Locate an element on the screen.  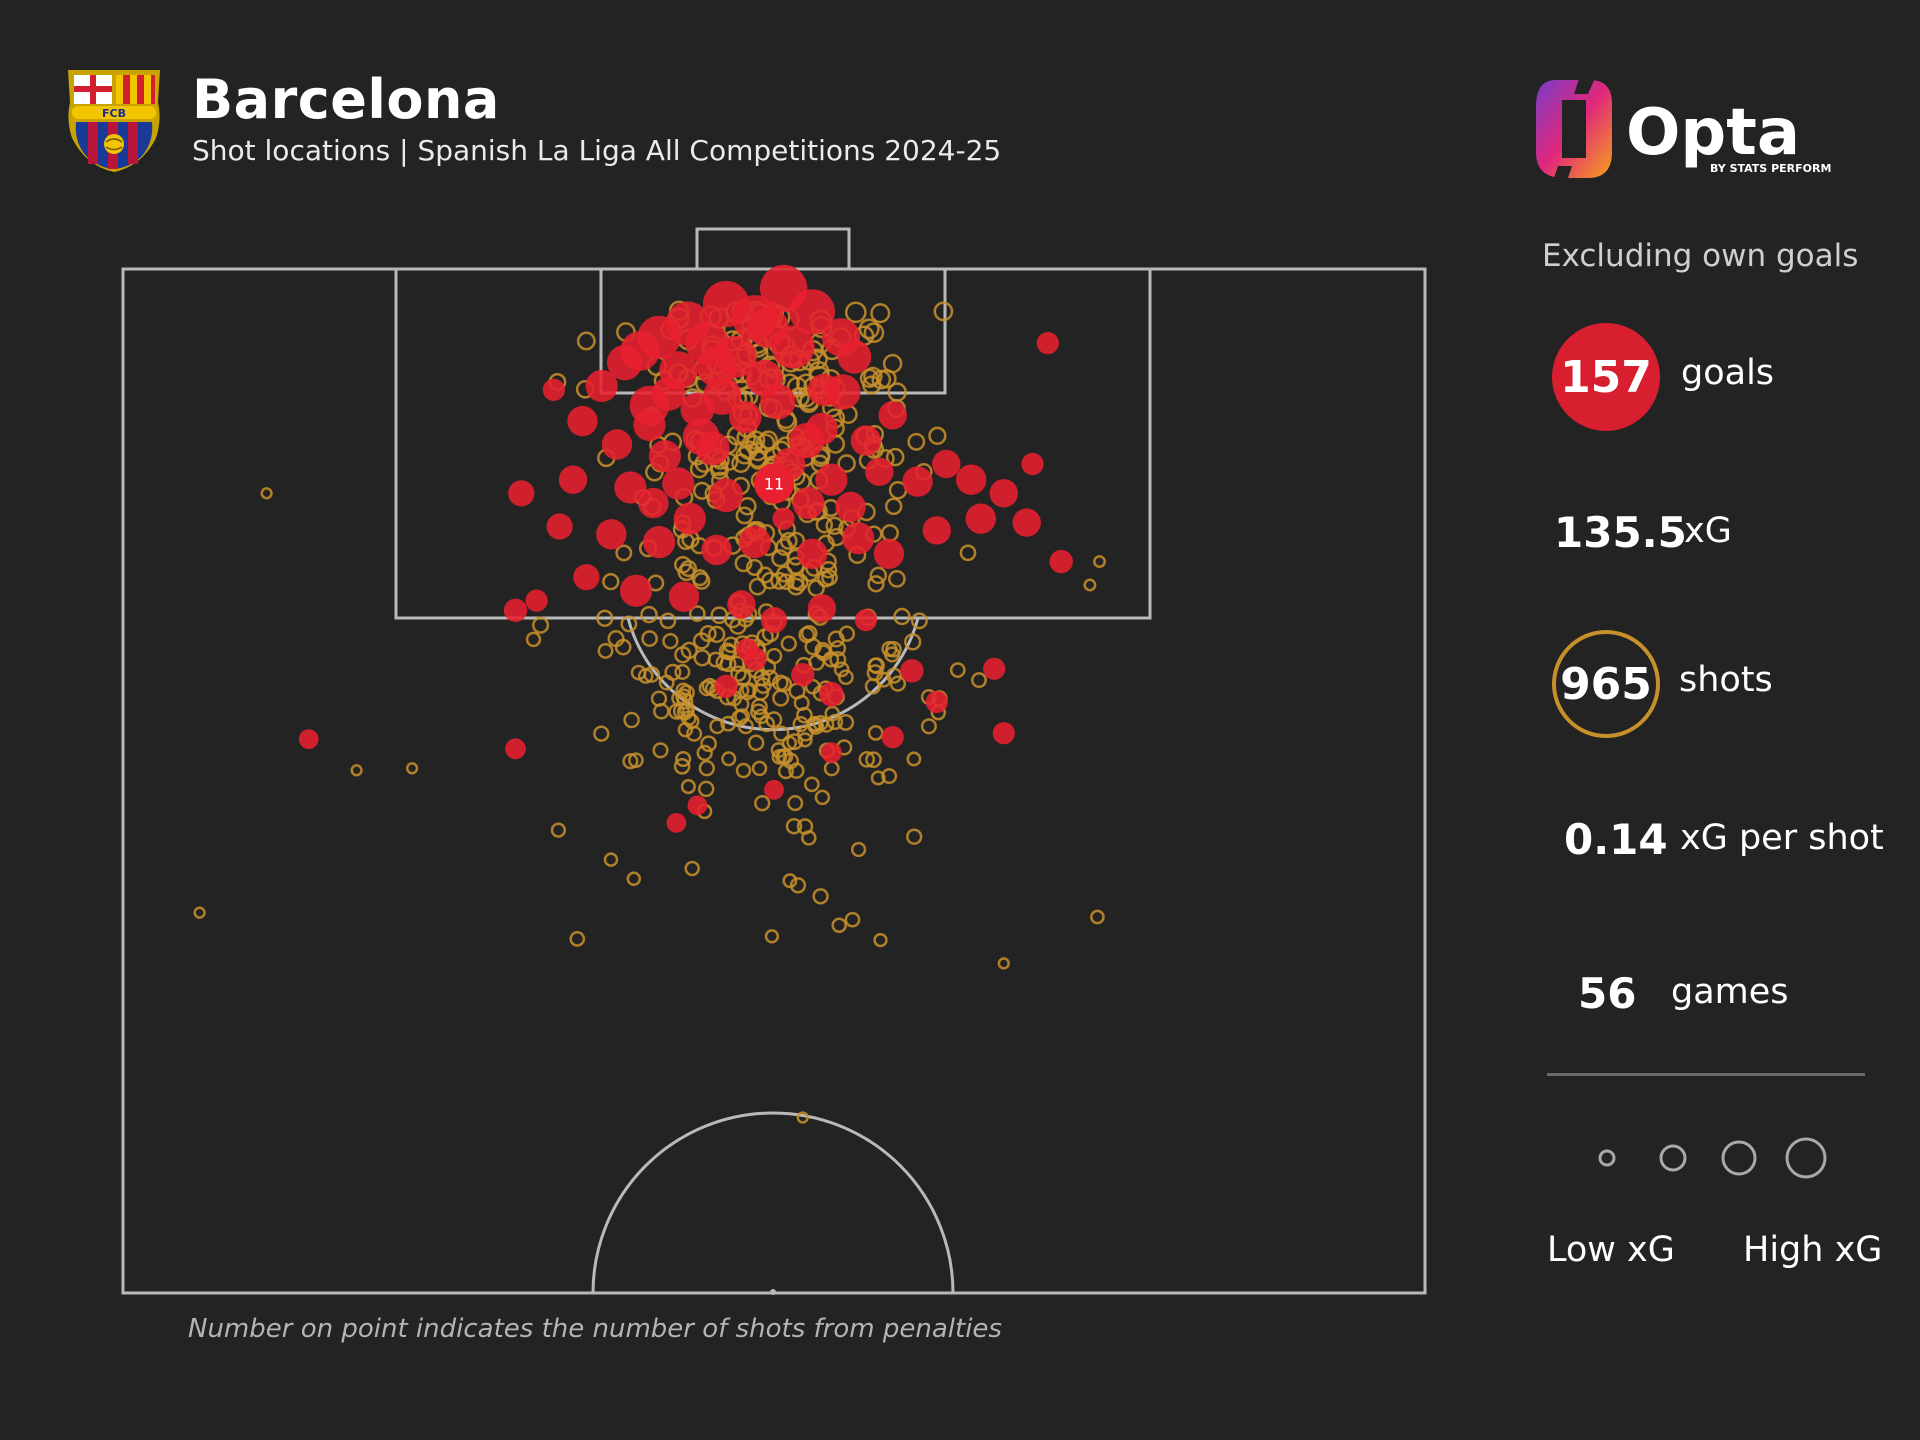
team-name: Barcelona is located at coordinates (346, 99).